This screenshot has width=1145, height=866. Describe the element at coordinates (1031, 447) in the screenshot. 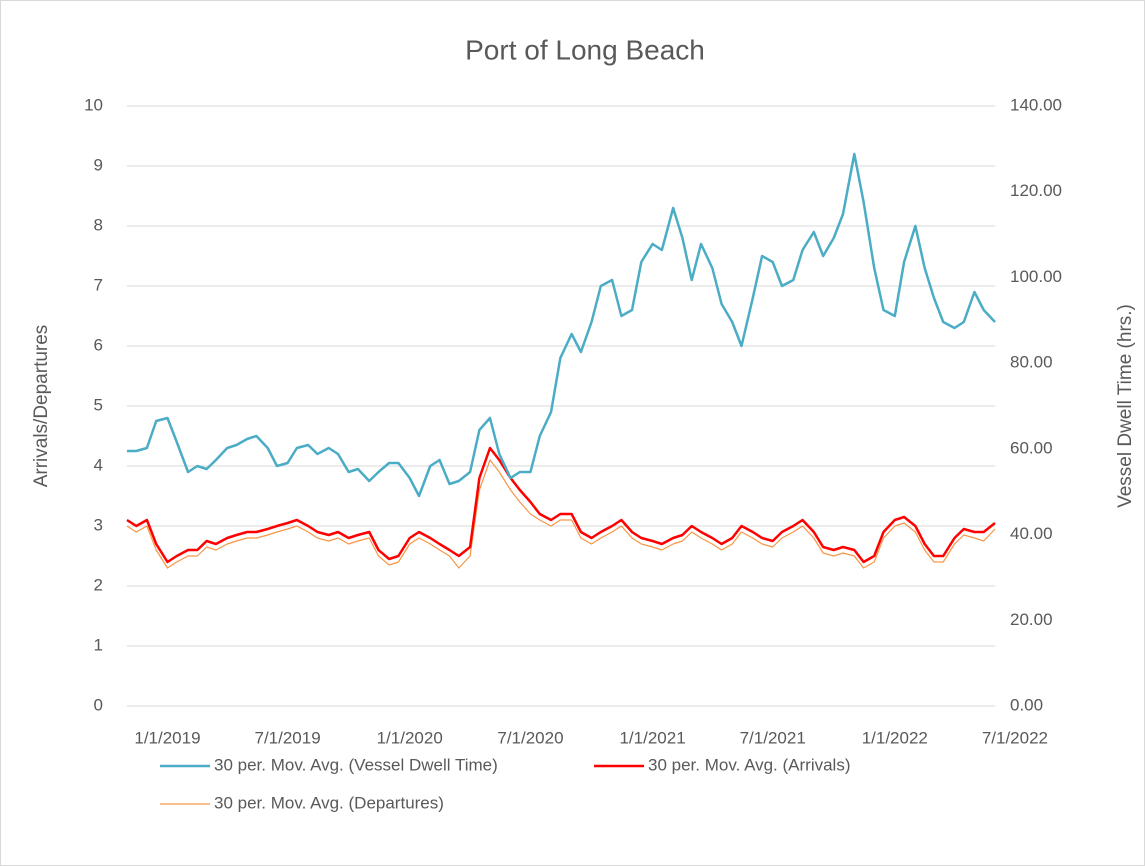

I see `y2-tick-label: 60.00` at that location.